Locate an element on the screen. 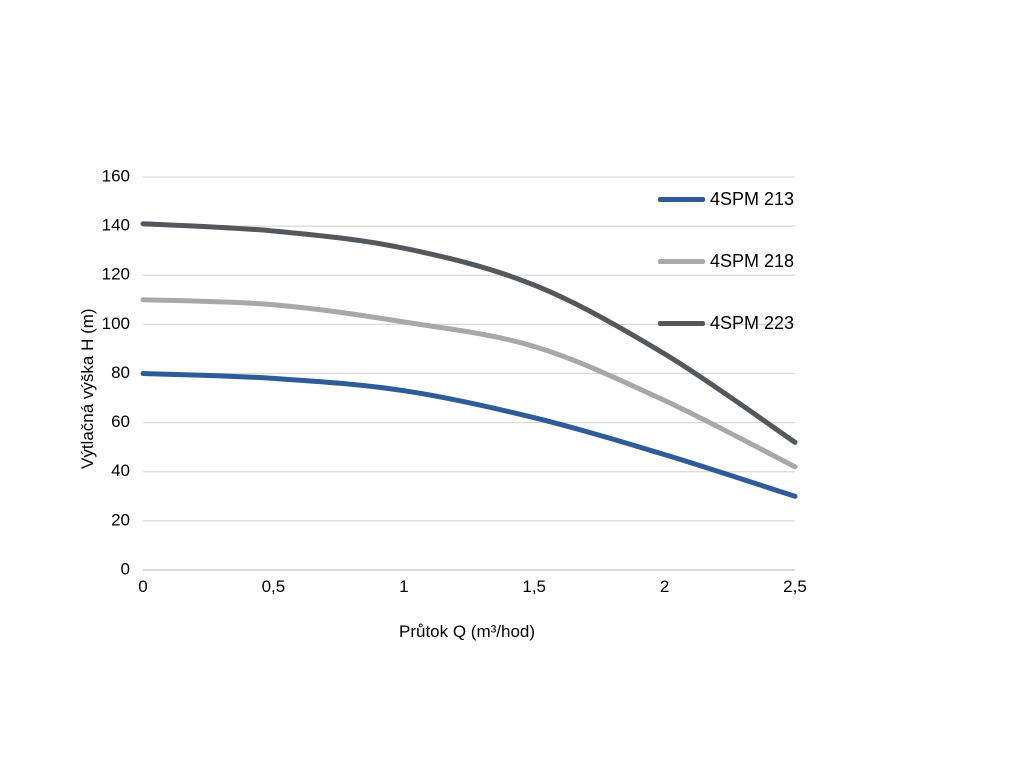 This screenshot has height=768, width=1024. legend-item-4spm-223: 4SPM 223 is located at coordinates (726, 323).